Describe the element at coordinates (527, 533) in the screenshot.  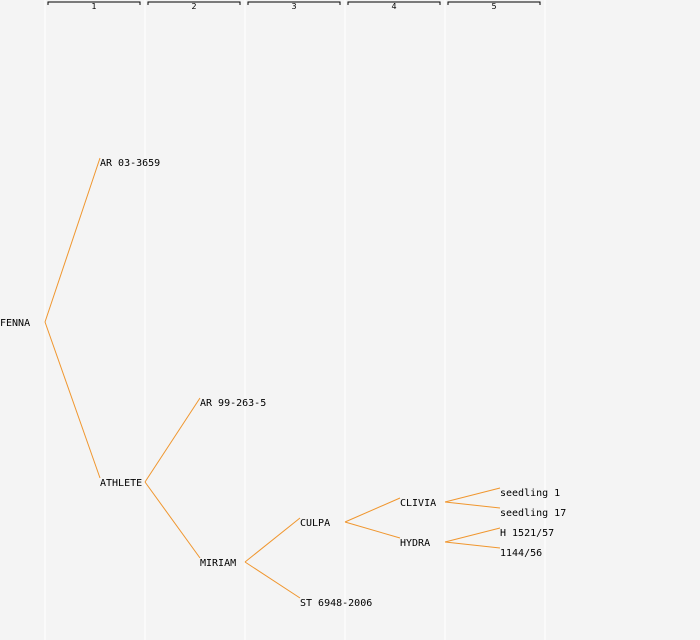
I see `node-label-h-1521-57: H 1521/57` at that location.